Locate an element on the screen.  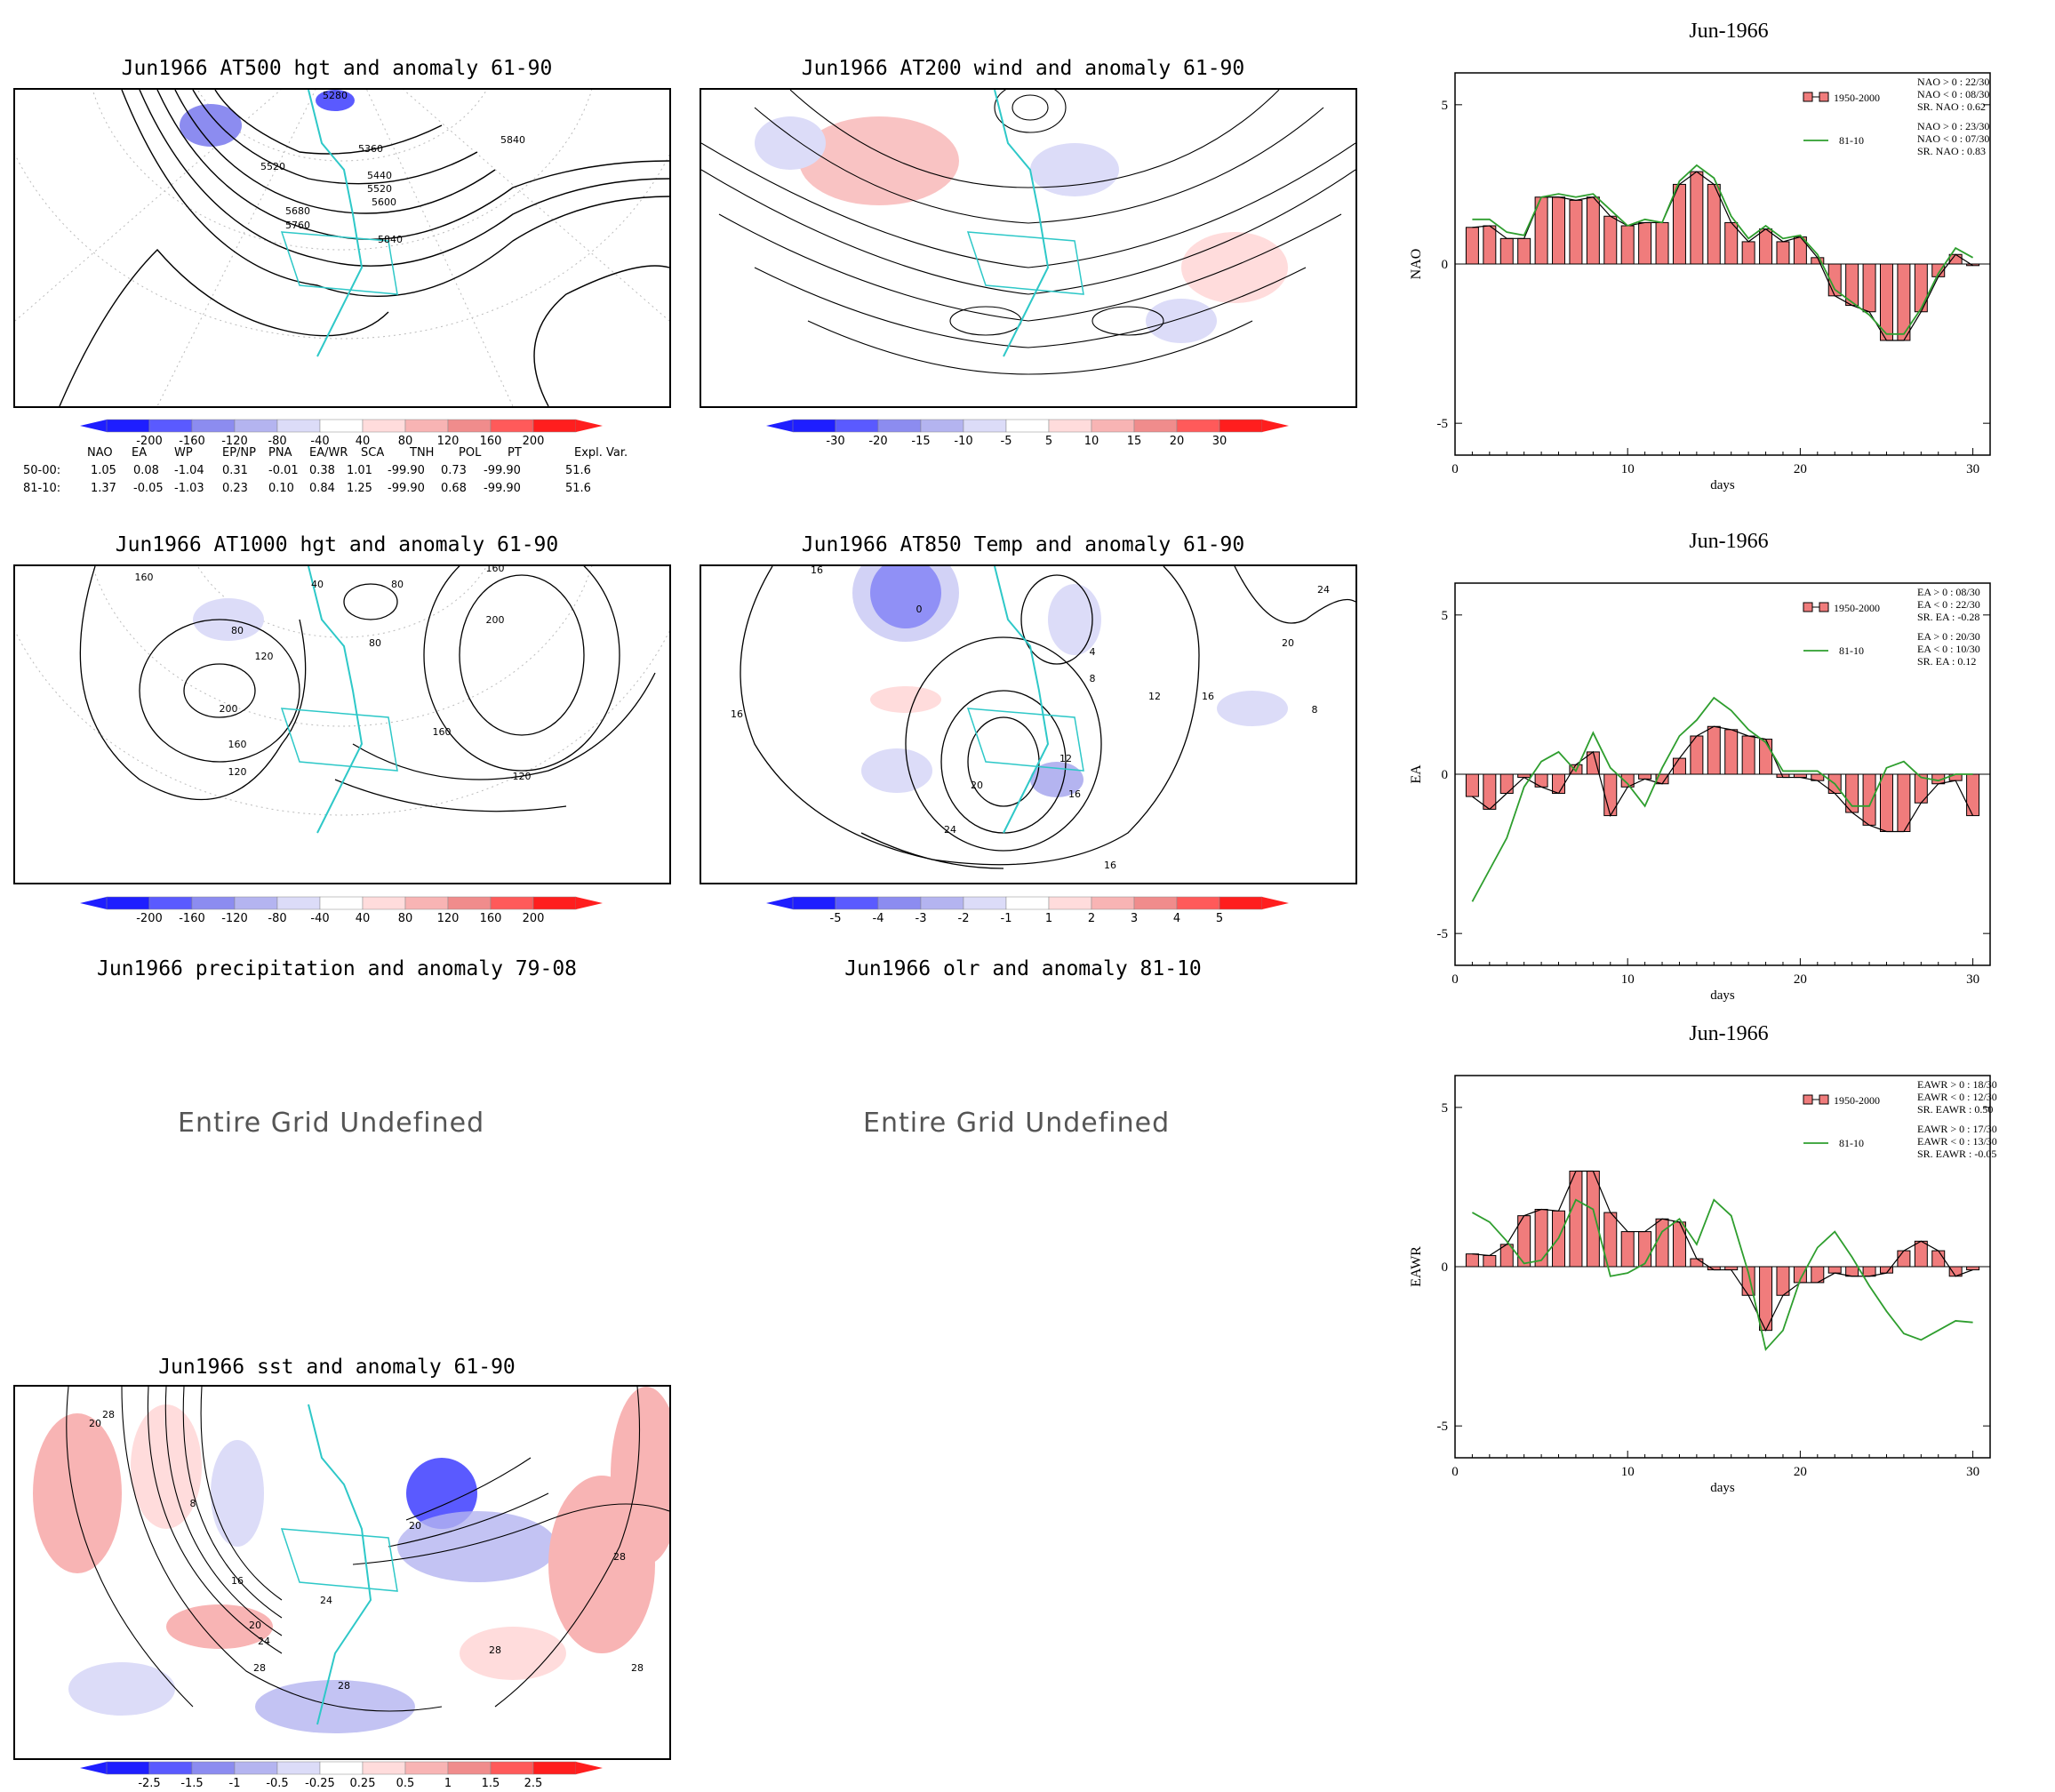
x-tick-label: 30 is located at coordinates (1972, 979).